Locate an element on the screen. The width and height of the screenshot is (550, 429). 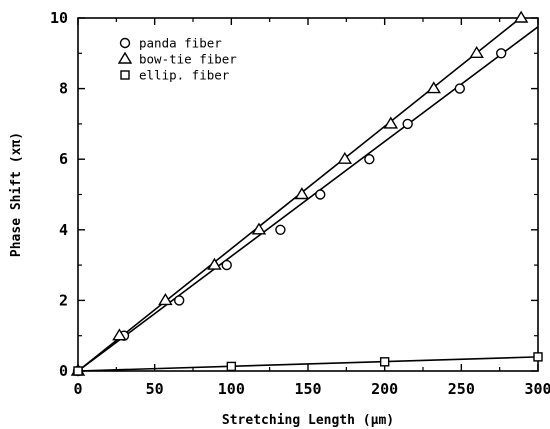
x-tick-label: 50 is located at coordinates (155, 389).